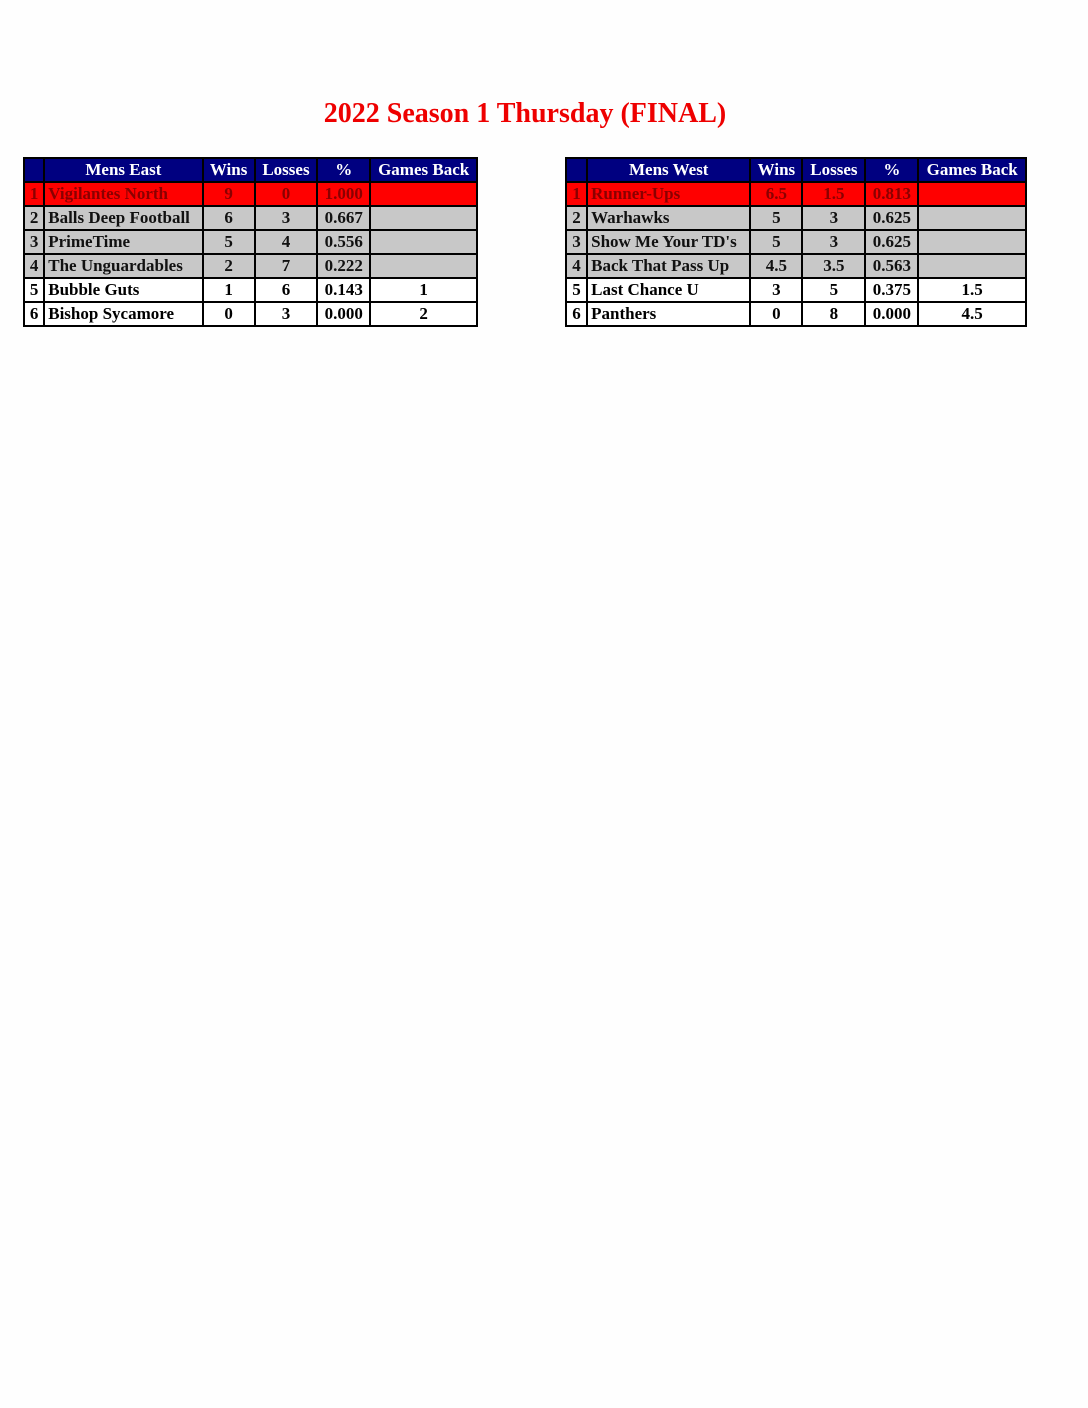 The height and width of the screenshot is (1408, 1088). Describe the element at coordinates (123, 290) in the screenshot. I see `team-name-cell: Bubble Guts` at that location.